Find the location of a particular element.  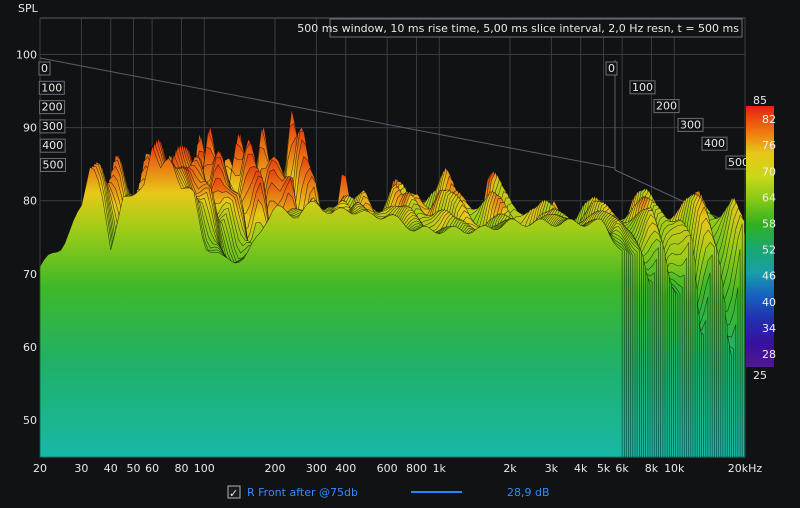

time-axis-ticks-left: 0 100 200 300 400 500 is located at coordinates (52, 116).